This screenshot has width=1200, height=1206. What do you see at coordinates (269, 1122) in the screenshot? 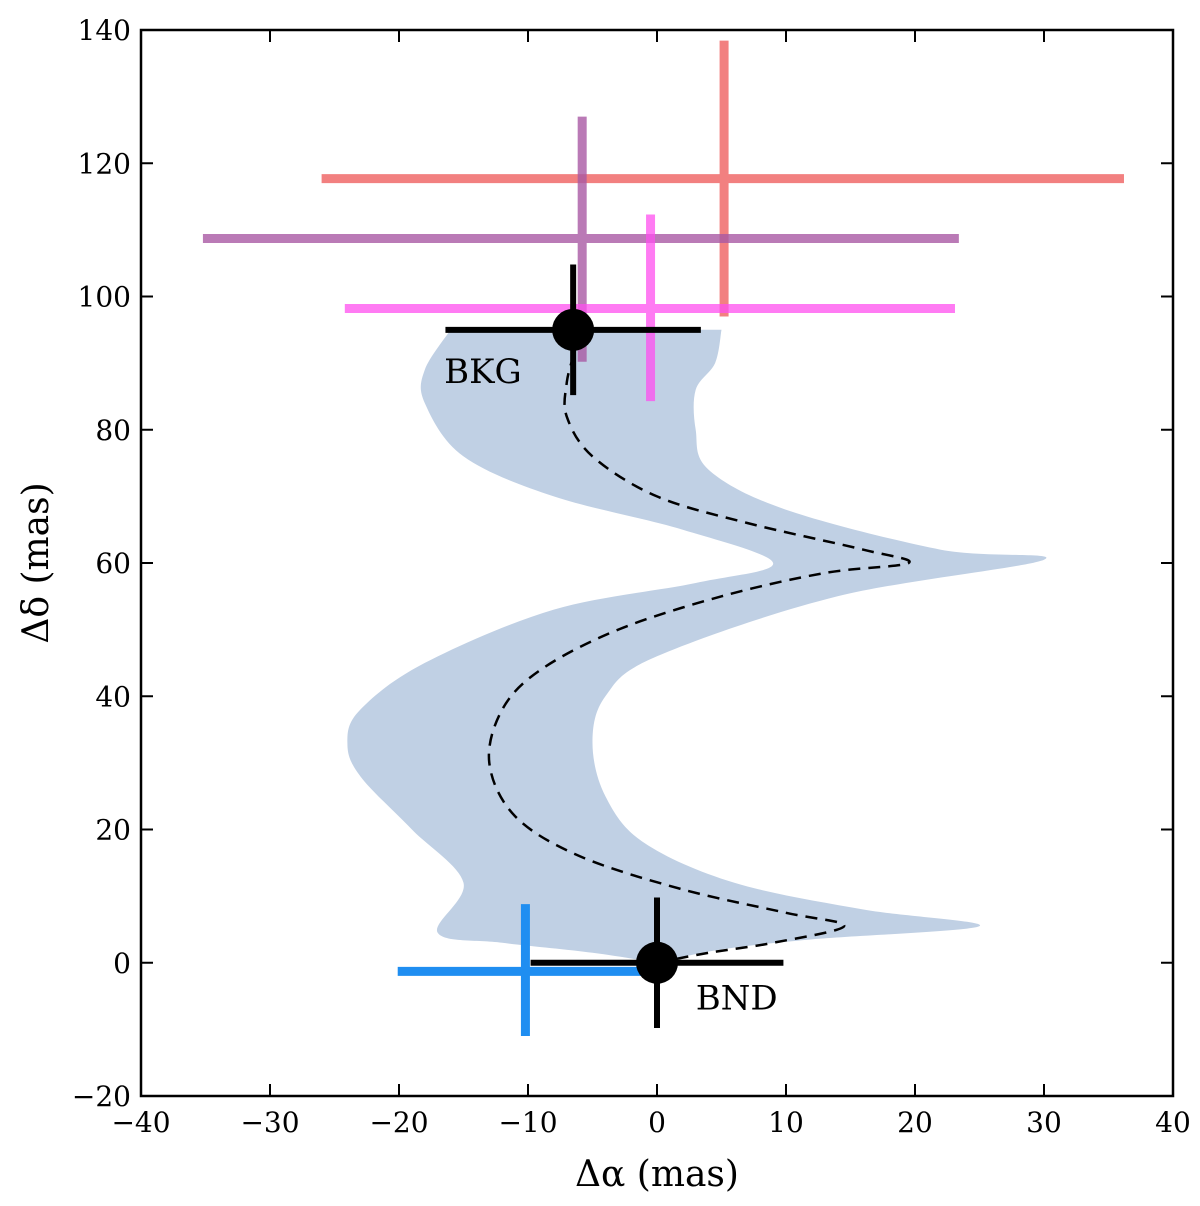
I see `x-tick-label: −30` at bounding box center [269, 1122].